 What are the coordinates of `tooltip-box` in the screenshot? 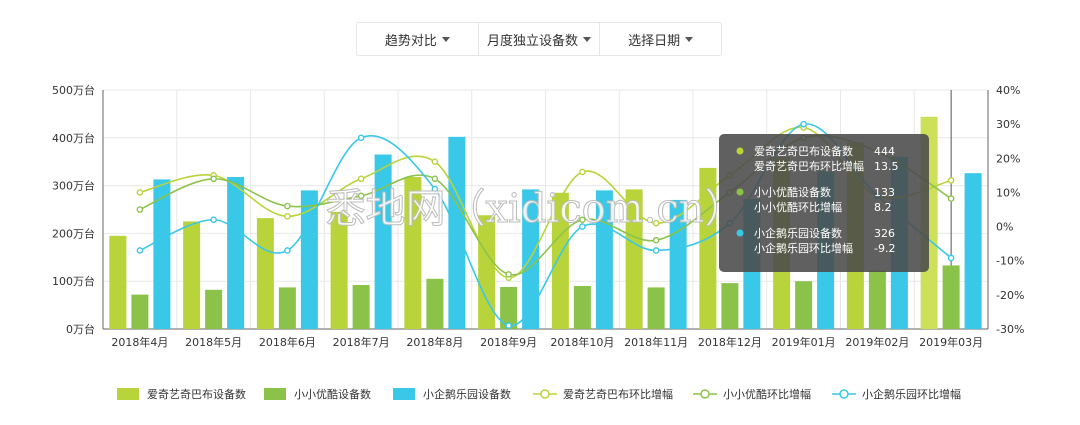 It's located at (824, 203).